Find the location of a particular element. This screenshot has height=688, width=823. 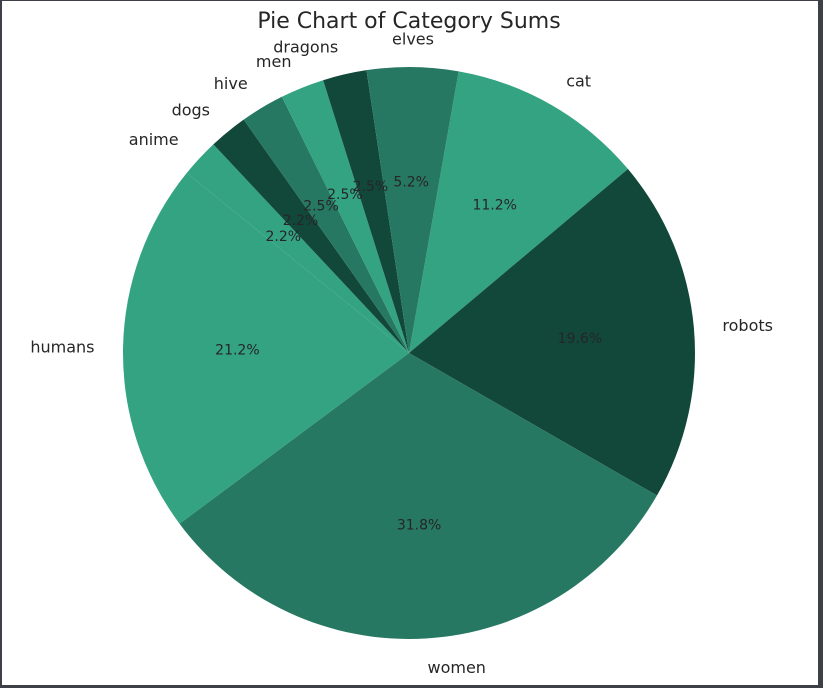

pie-slice-dragons is located at coordinates (366, 212).